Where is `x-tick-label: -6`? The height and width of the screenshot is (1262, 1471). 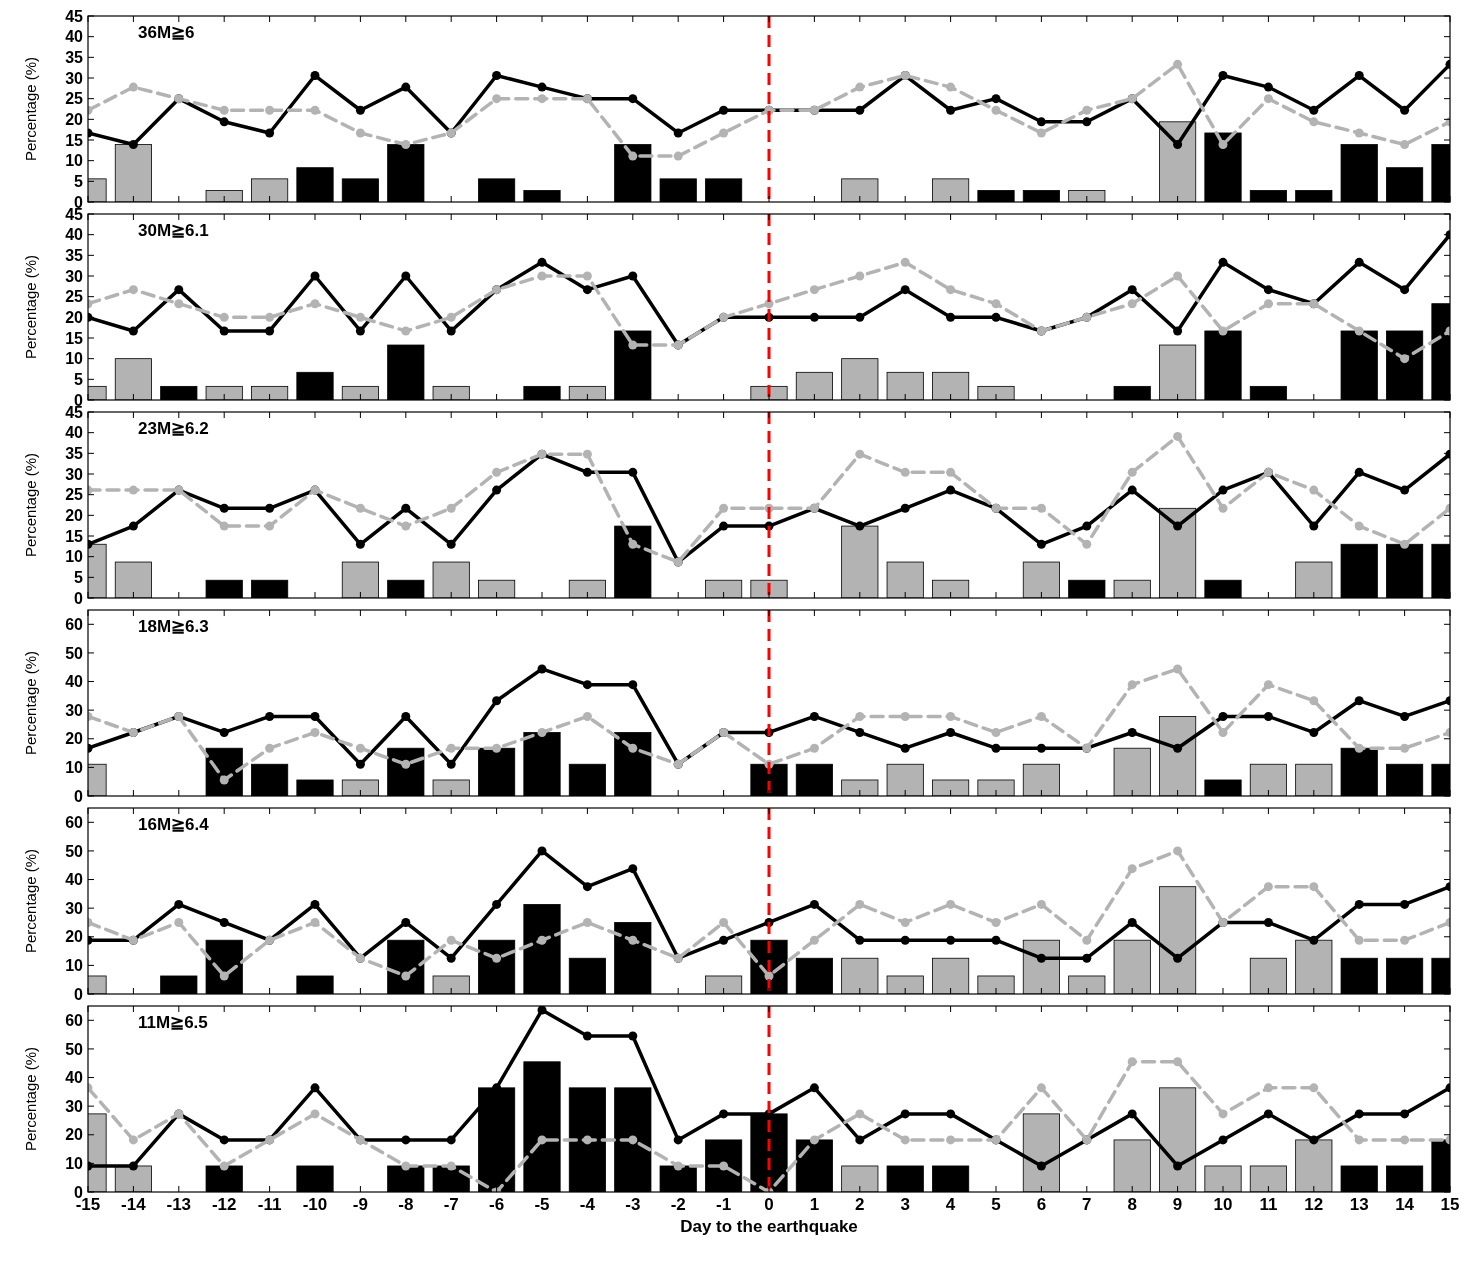 x-tick-label: -6 is located at coordinates (497, 1204).